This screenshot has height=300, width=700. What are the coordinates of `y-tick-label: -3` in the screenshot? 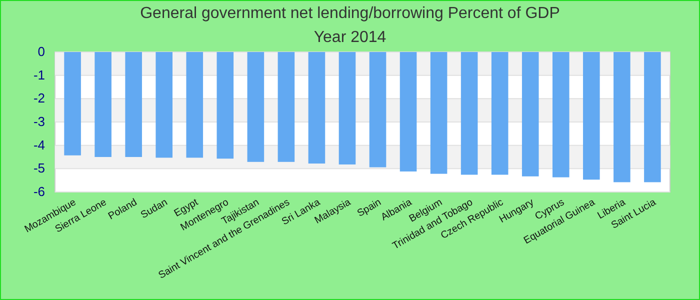 It's located at (39, 121).